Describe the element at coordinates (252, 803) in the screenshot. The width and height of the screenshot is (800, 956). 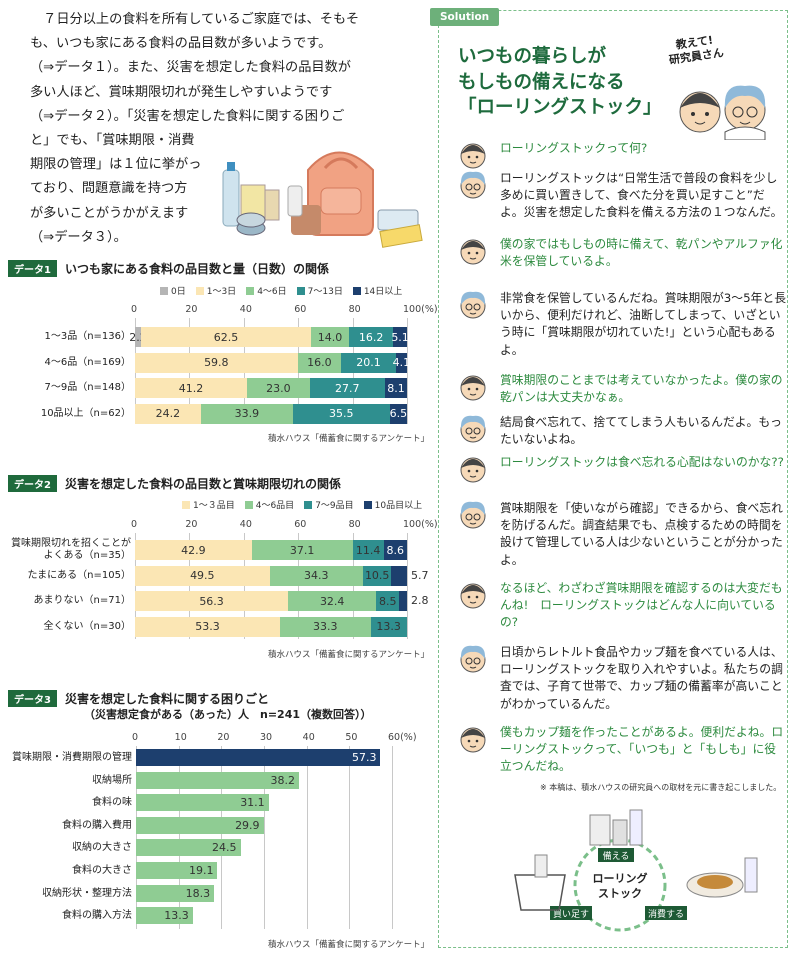
I see `data-label: 31.1` at that location.